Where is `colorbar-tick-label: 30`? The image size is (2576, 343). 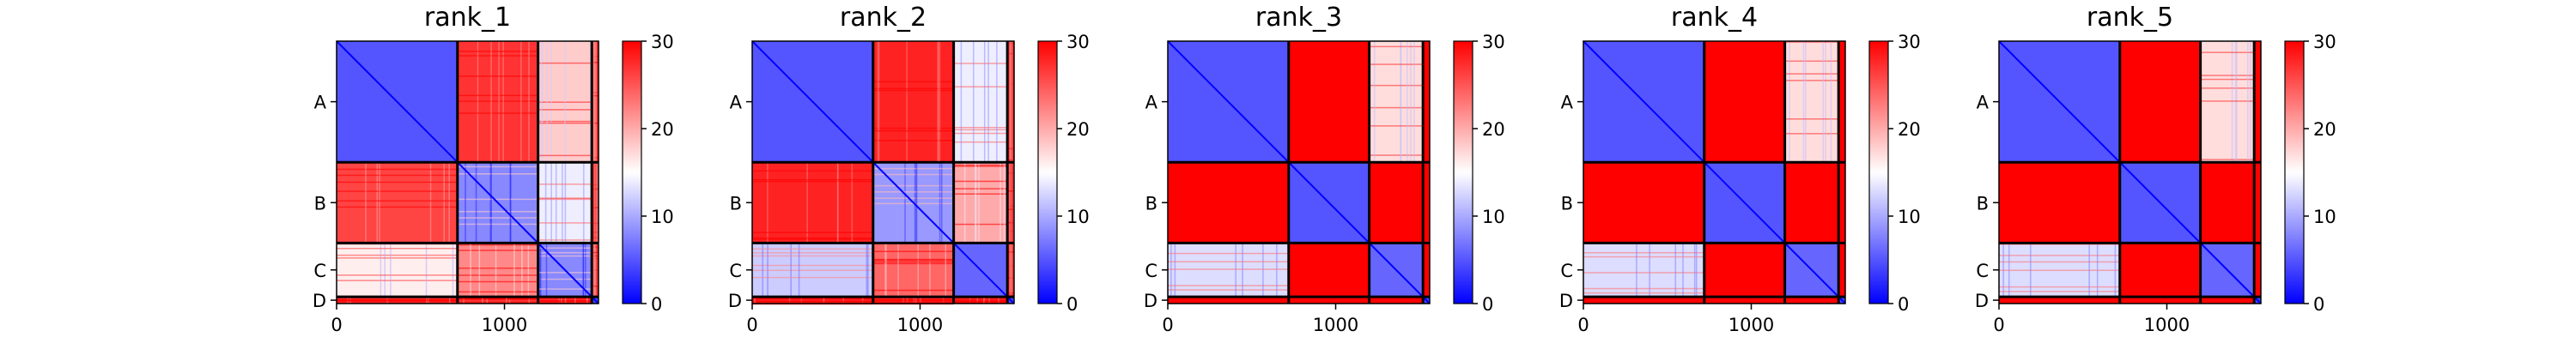
colorbar-tick-label: 30 is located at coordinates (662, 42).